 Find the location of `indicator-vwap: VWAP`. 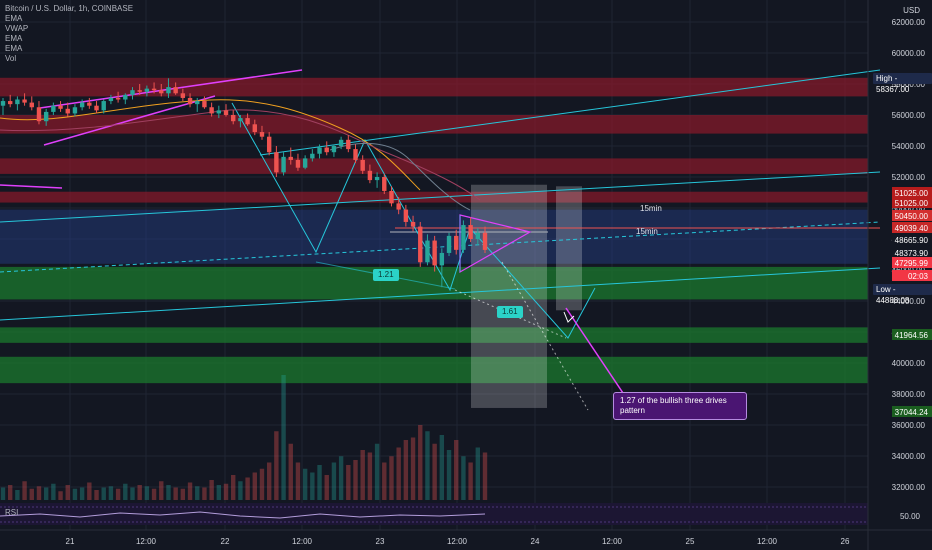

indicator-vwap: VWAP is located at coordinates (17, 28).